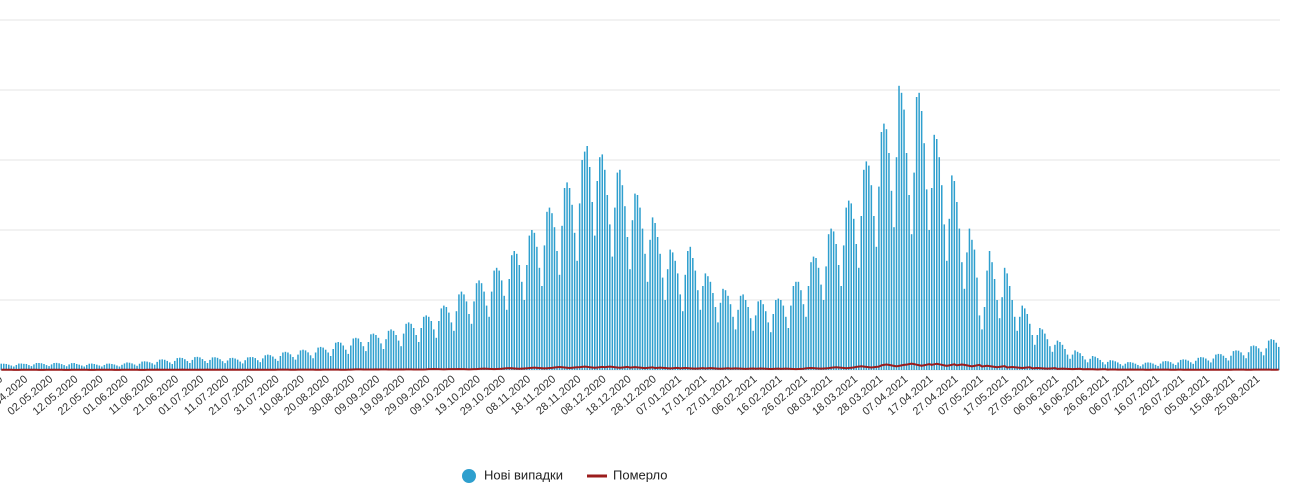  I want to click on line, so click(640, 366).